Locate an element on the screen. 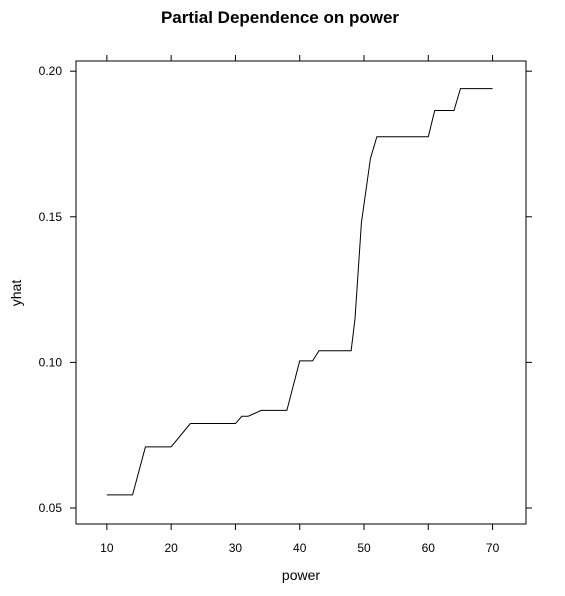  x-tick-label: 30 is located at coordinates (236, 548).